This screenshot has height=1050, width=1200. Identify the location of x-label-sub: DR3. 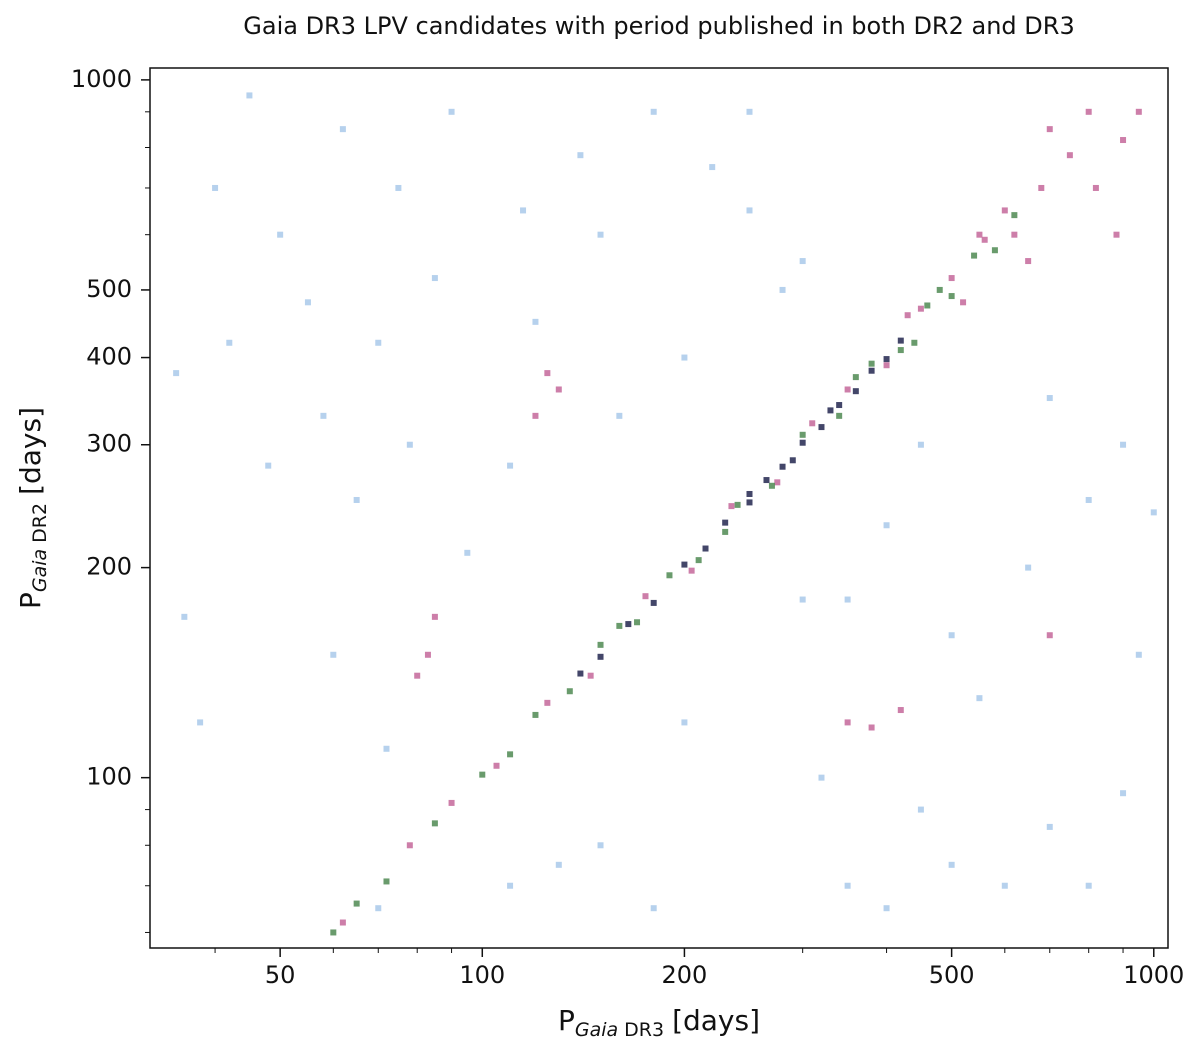
(644, 1030).